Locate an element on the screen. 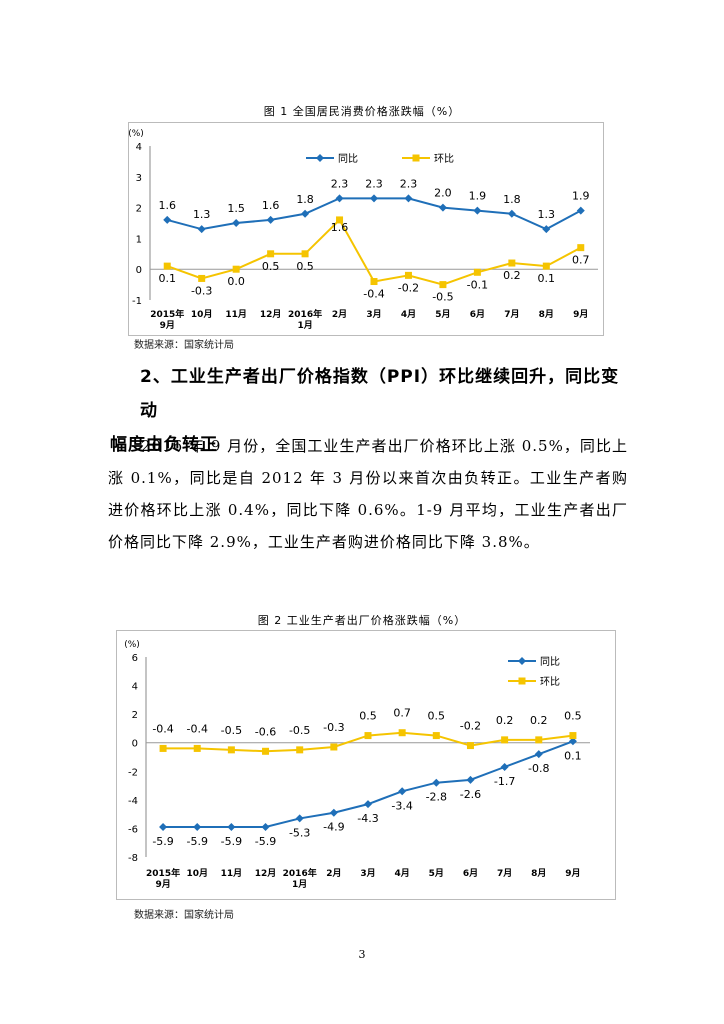 The image size is (724, 1024). x-tick-label: 3月 is located at coordinates (367, 873).